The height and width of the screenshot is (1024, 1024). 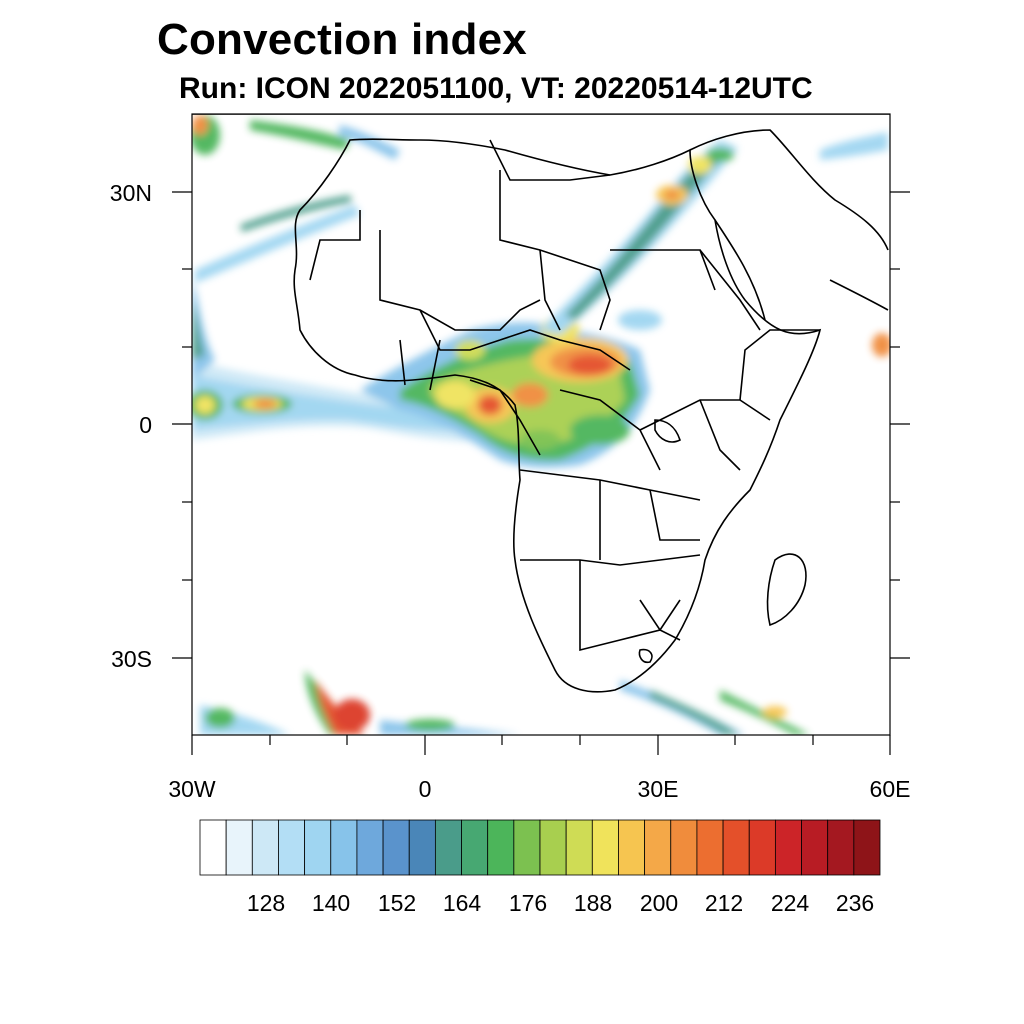 I want to click on chart-title: Convection index, so click(x=342, y=39).